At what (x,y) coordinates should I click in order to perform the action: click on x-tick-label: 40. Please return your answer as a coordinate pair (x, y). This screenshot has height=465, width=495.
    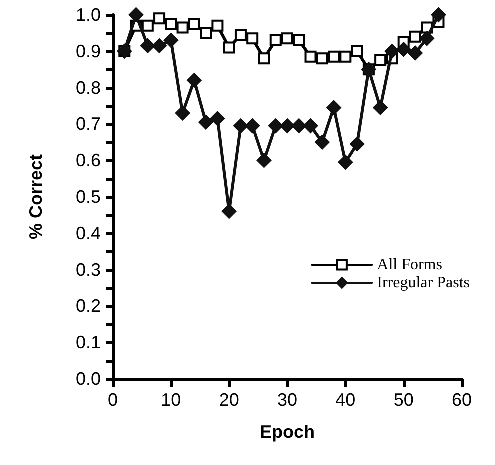
    Looking at the image, I should click on (346, 400).